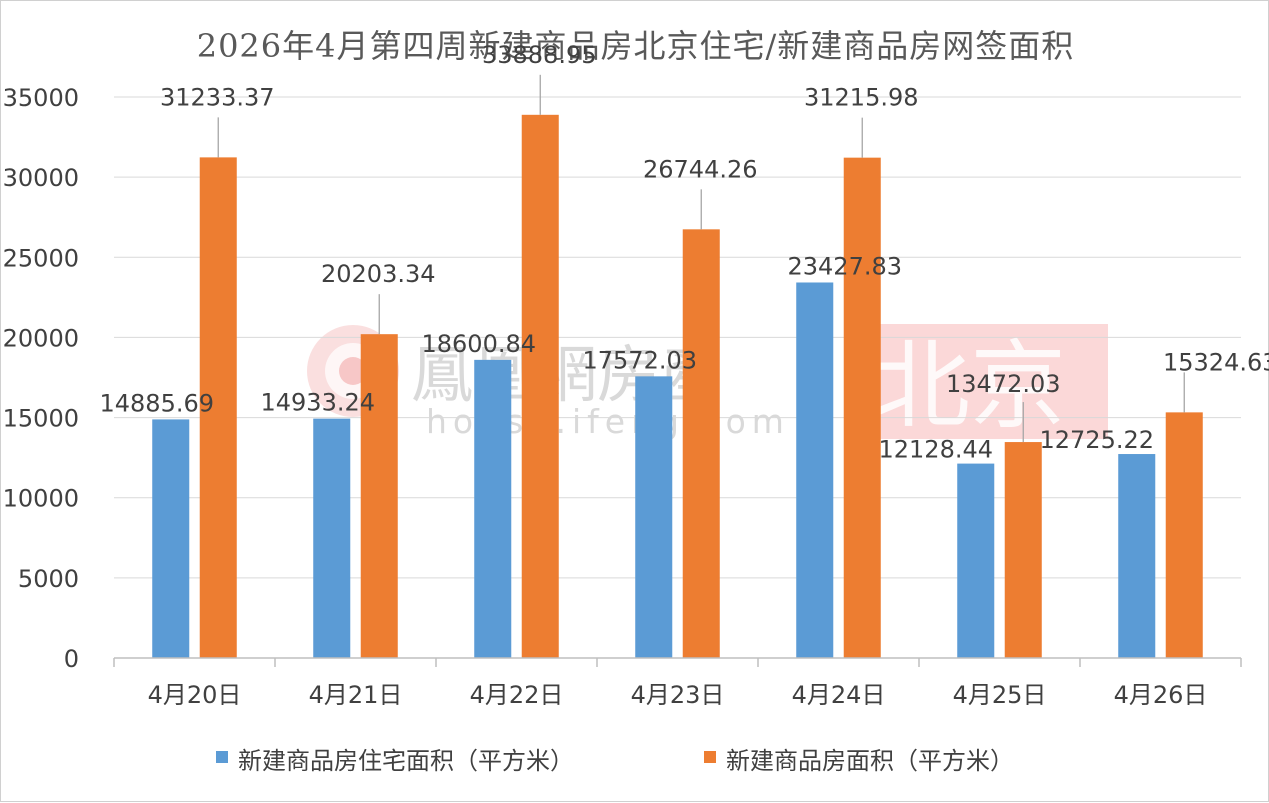  What do you see at coordinates (1216, 362) in the screenshot?
I see `data-label: 15324.63` at bounding box center [1216, 362].